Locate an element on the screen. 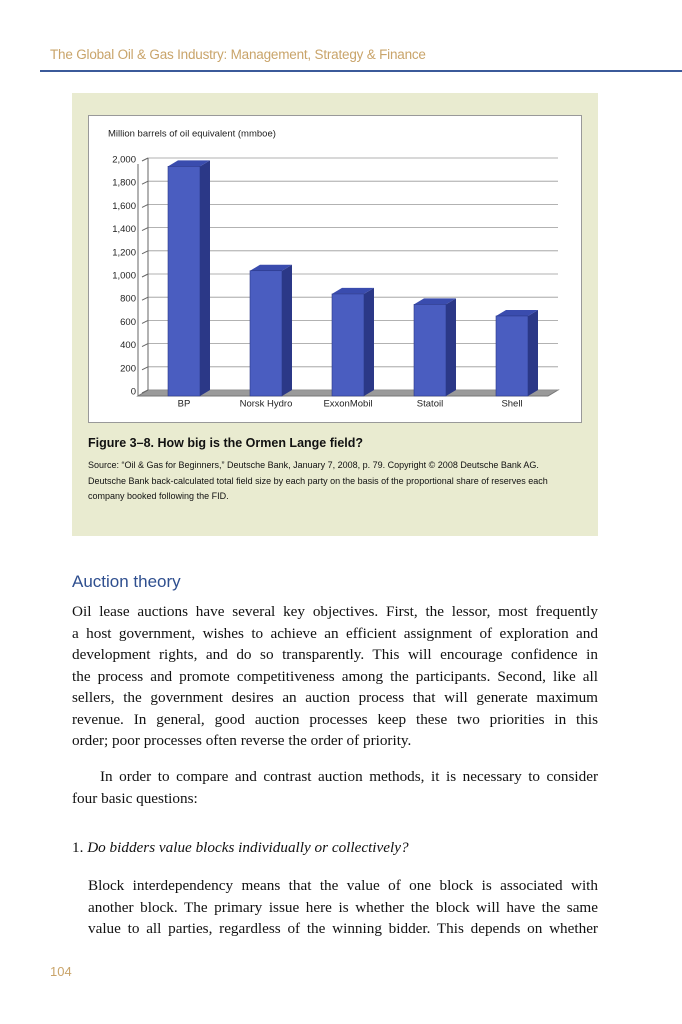 This screenshot has height=1024, width=682. y-tick-label: 1,400 is located at coordinates (124, 229).